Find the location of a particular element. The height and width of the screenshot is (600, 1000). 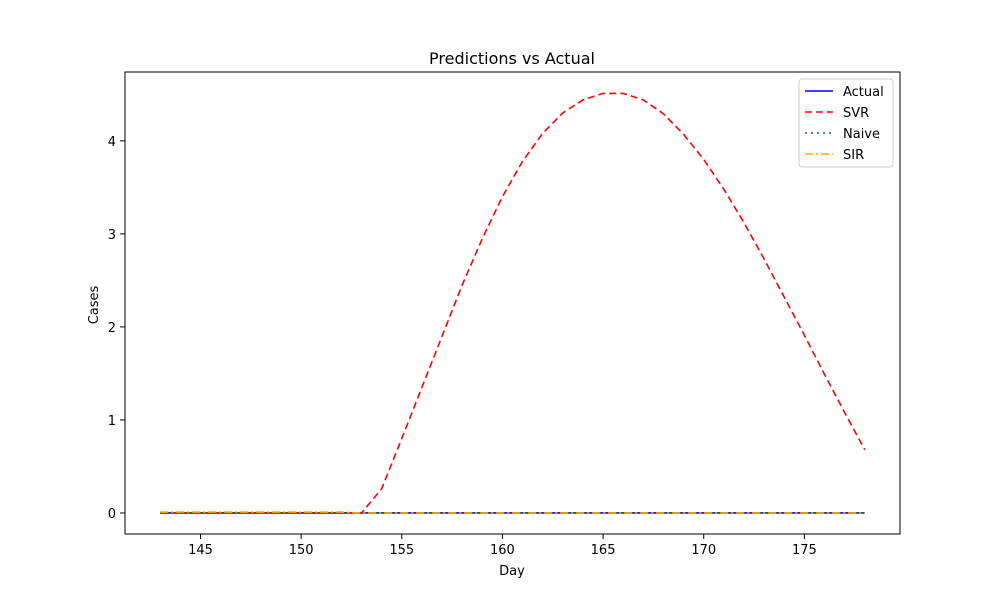

series-line-sir is located at coordinates (512, 512).